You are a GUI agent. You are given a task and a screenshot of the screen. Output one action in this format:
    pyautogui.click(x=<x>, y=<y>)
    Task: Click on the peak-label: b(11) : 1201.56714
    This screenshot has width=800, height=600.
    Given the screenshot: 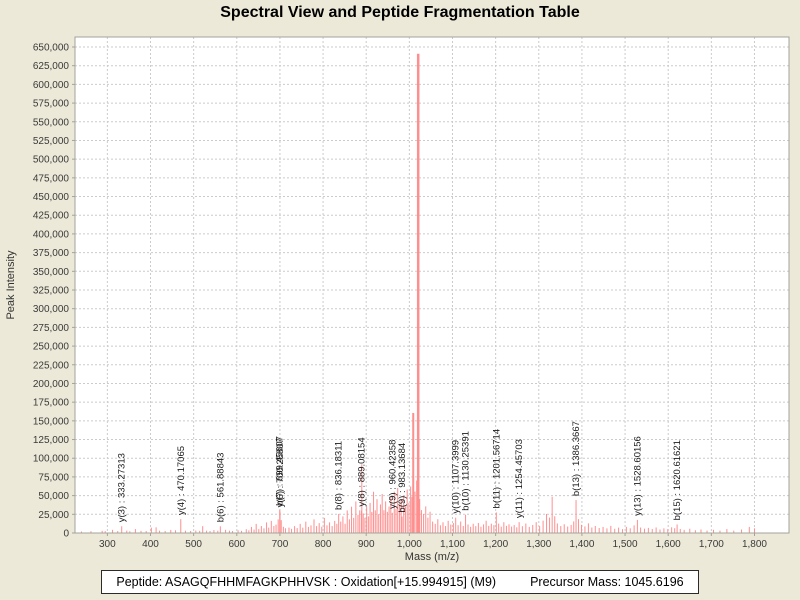 What is the action you would take?
    pyautogui.click(x=496, y=469)
    